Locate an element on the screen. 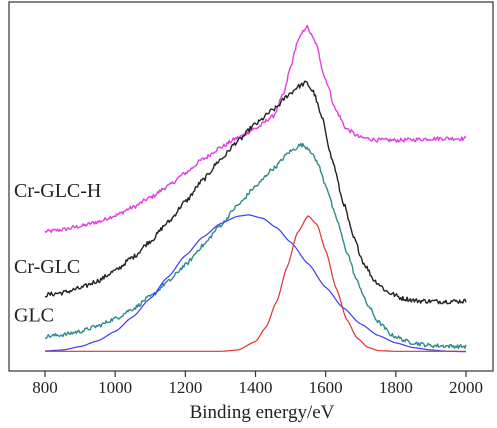 The image size is (497, 428). x-tick-label: 1400 is located at coordinates (256, 387).